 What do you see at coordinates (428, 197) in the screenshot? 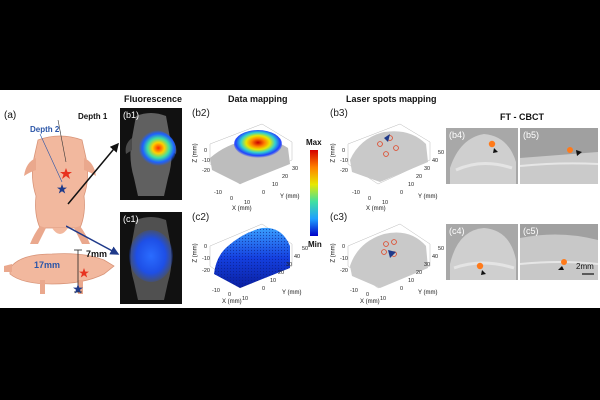
I see `b3-y-label: Y (mm)` at bounding box center [428, 197].